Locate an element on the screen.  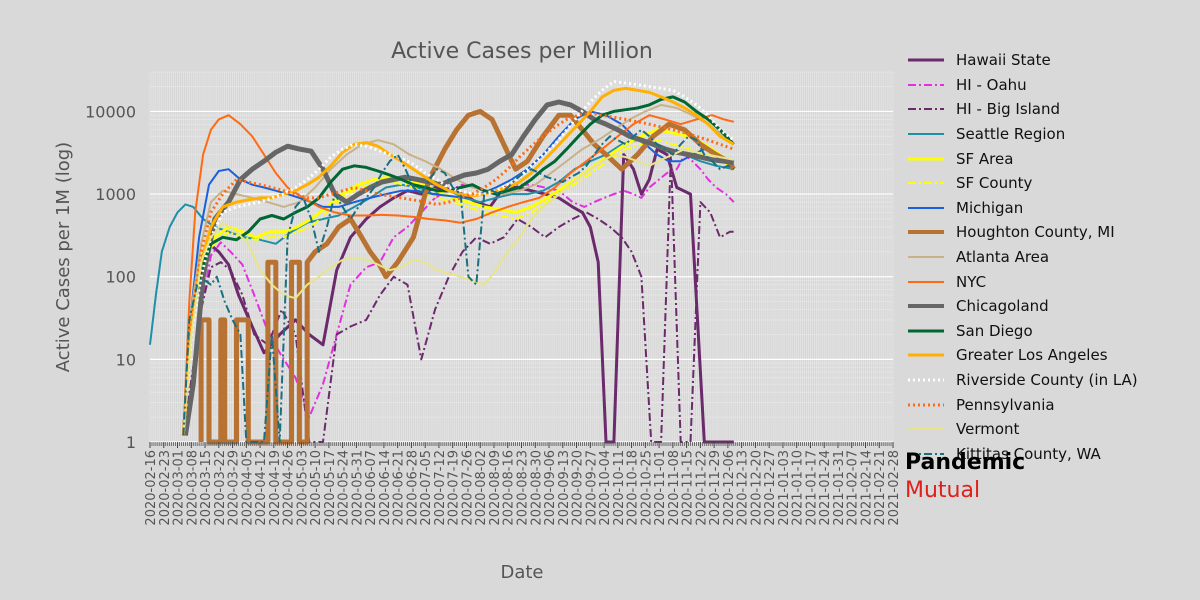
x-tick-label: 2020-02-23 is located at coordinates (165, 488).